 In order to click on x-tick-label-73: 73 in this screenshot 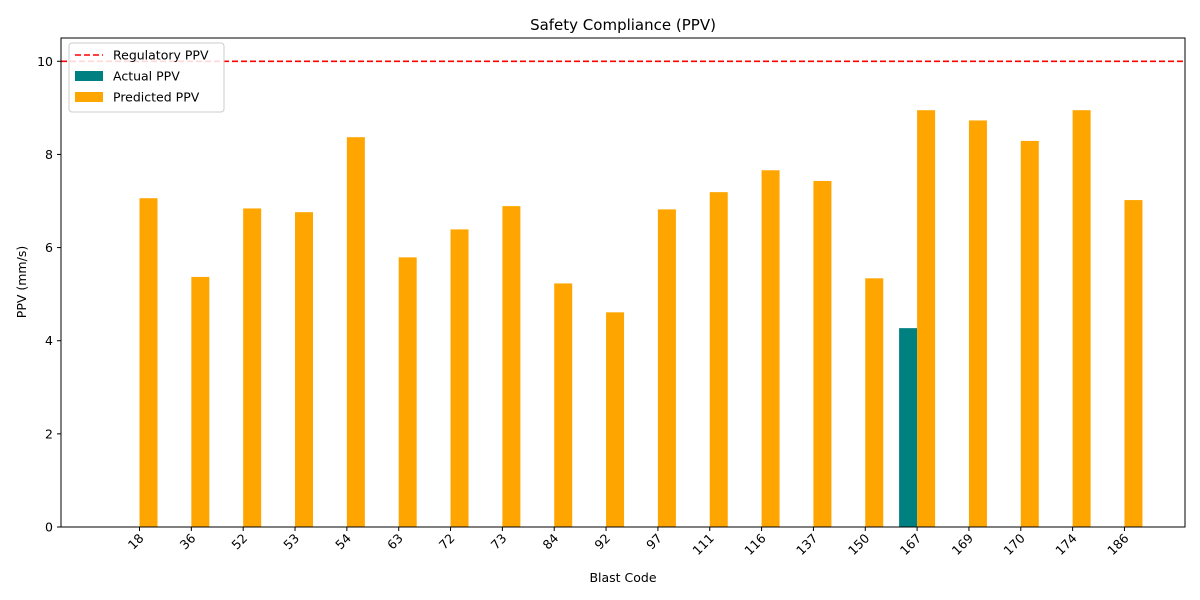, I will do `click(499, 542)`.